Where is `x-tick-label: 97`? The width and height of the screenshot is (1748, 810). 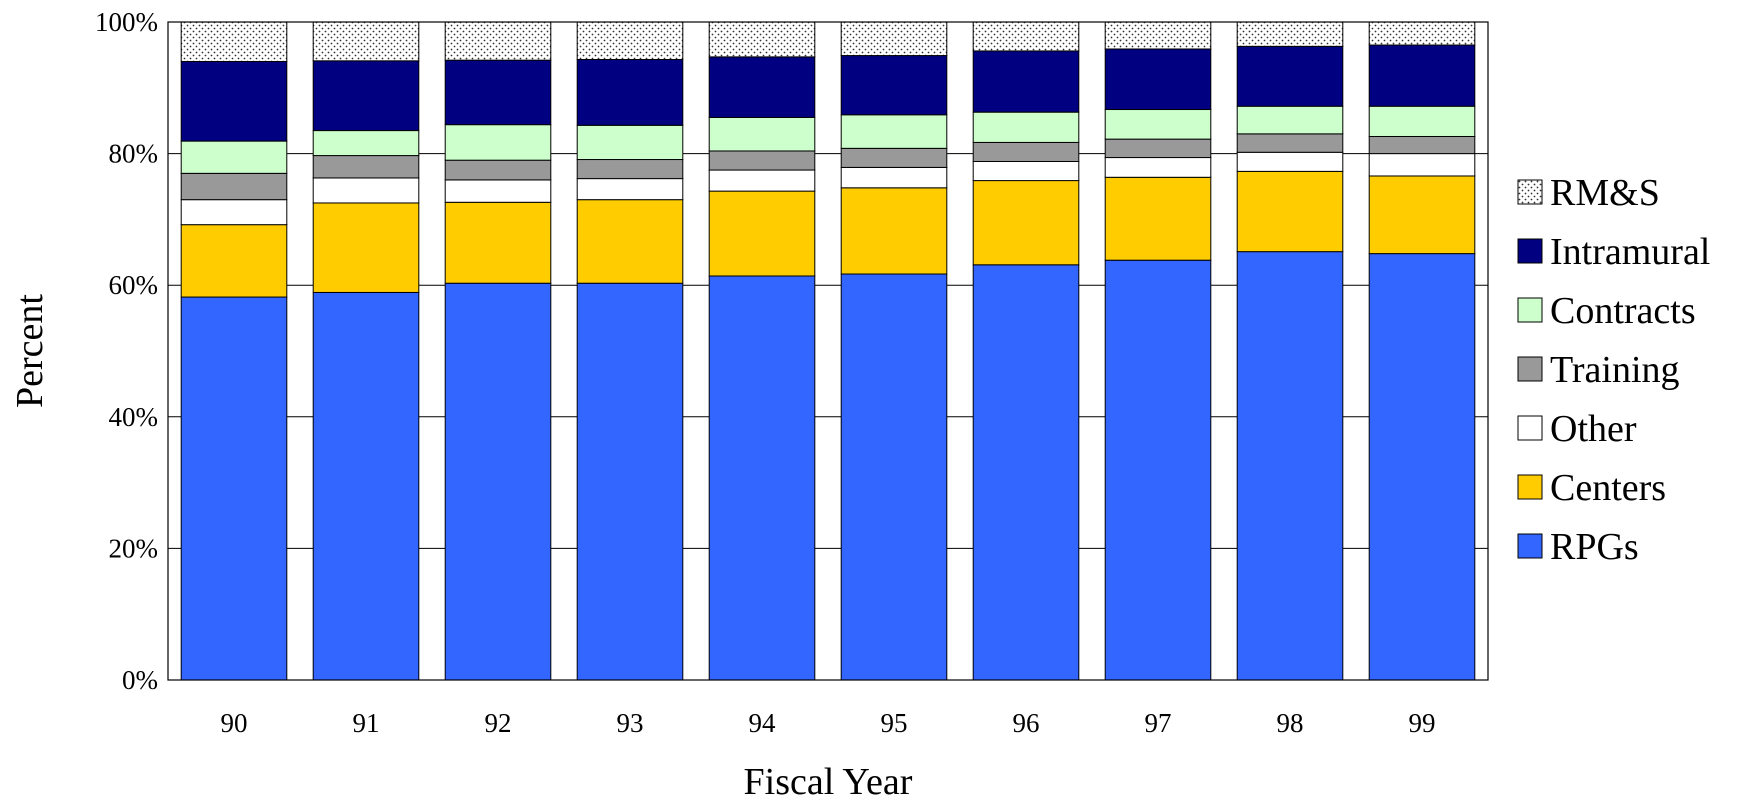
x-tick-label: 97 is located at coordinates (1158, 723).